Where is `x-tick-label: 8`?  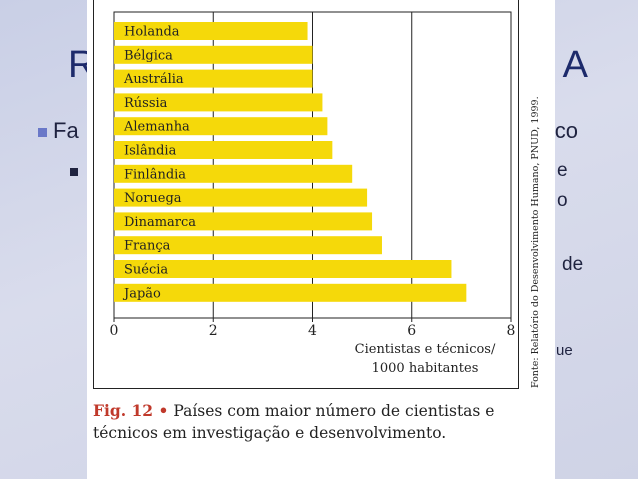 x-tick-label: 8 is located at coordinates (511, 331).